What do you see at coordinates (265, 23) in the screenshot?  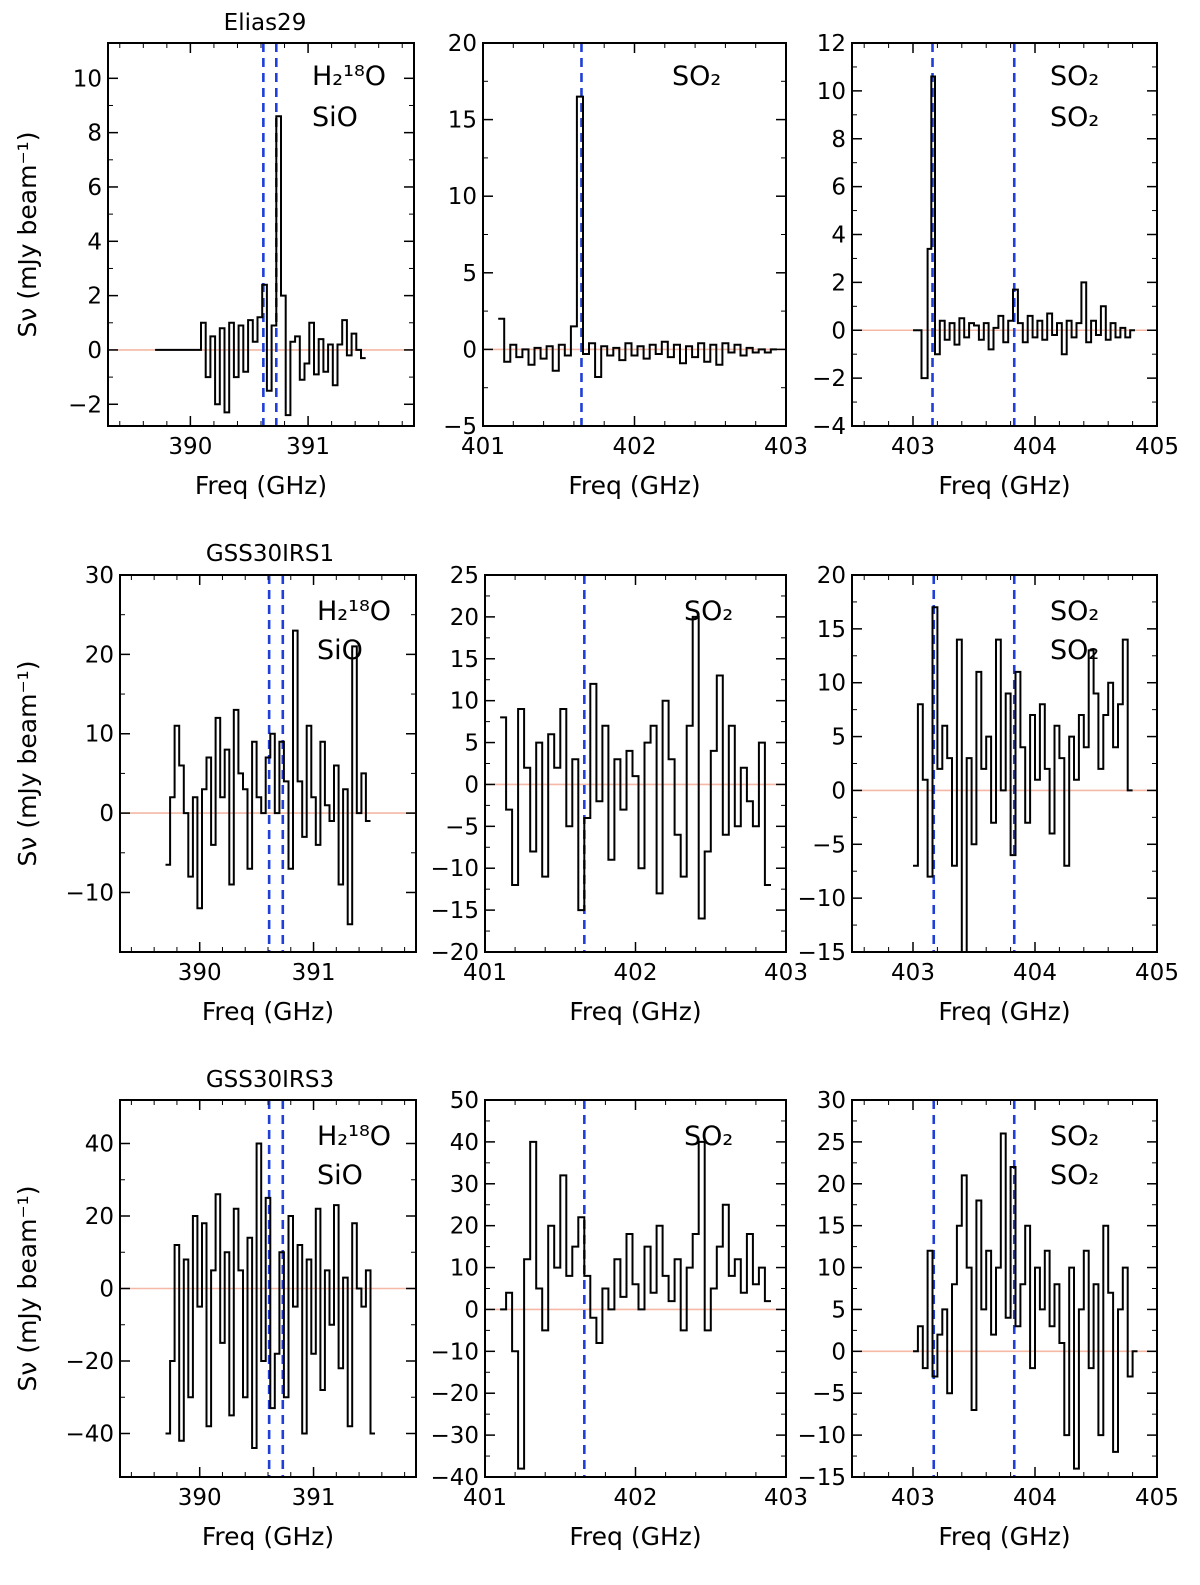 I see `source-title-elias29: Elias29` at bounding box center [265, 23].